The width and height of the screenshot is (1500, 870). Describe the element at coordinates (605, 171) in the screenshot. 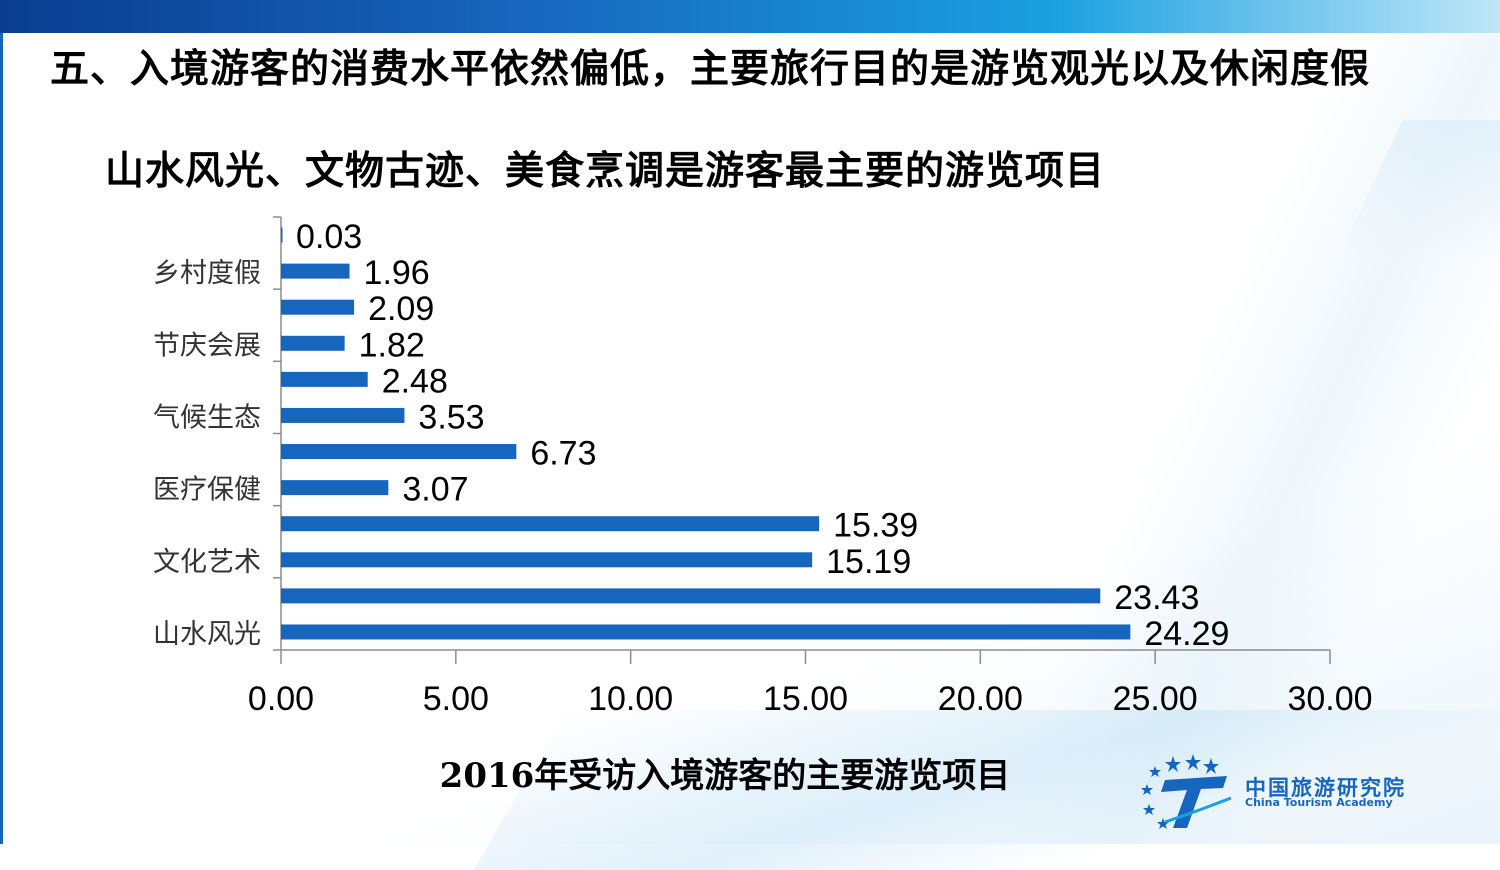

I see `slide-subtitle: 山水风光、文物古迹、美食烹调是游客最主要的游览项目` at that location.